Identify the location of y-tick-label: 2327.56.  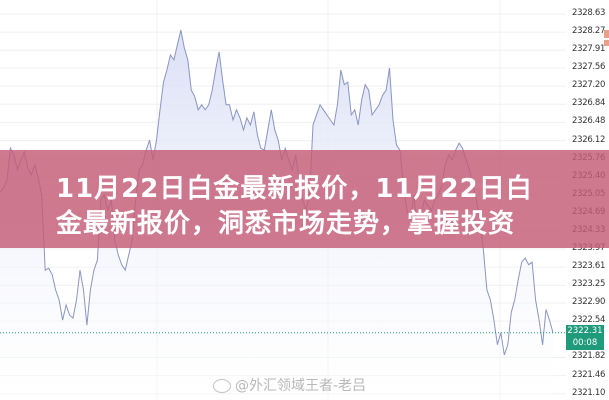
(589, 66).